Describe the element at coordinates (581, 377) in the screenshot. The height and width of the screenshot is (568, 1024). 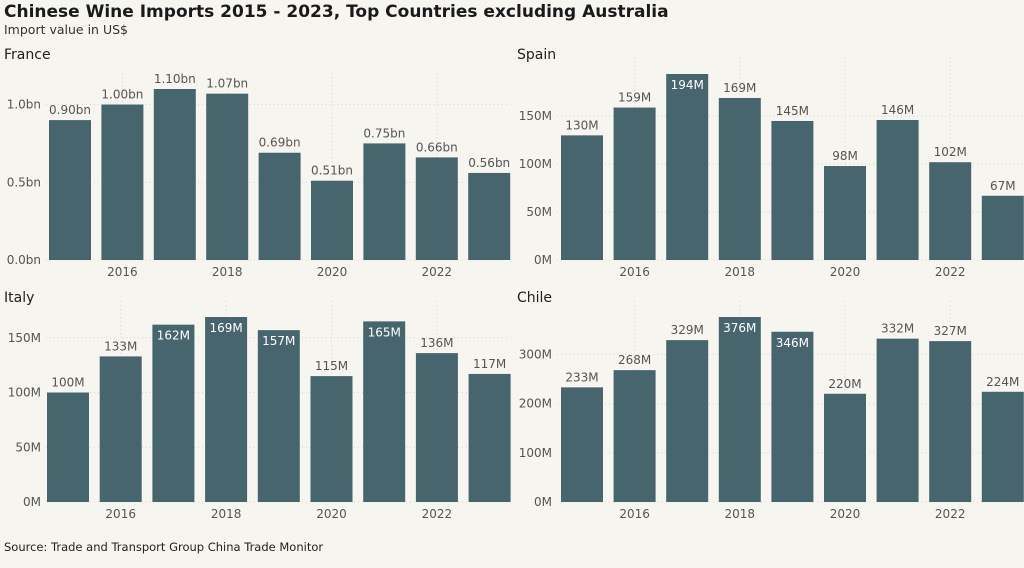
I see `value-label: 233M` at that location.